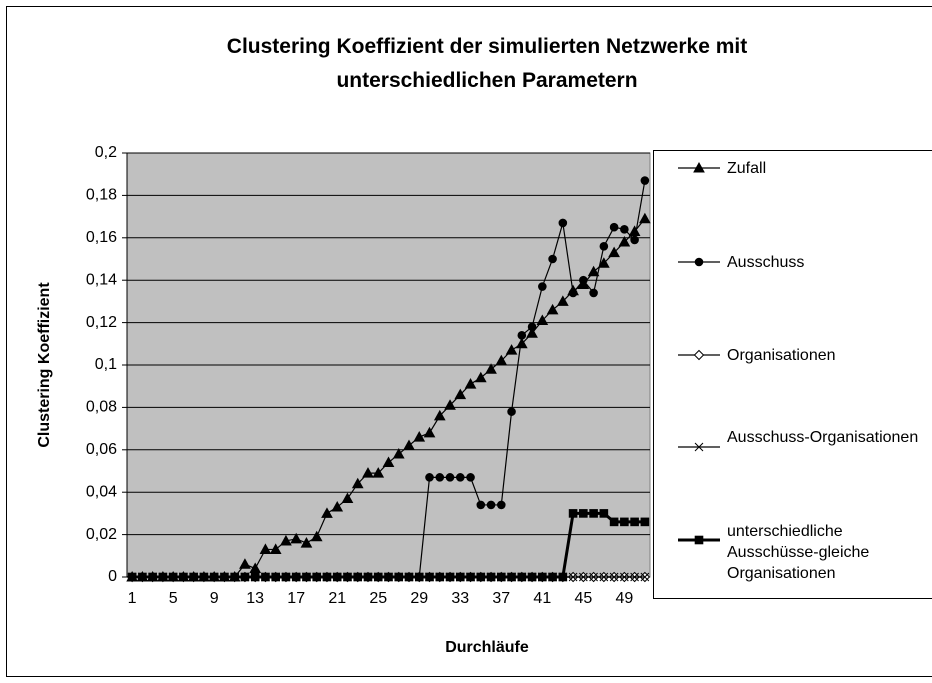 This screenshot has width=932, height=683. What do you see at coordinates (101, 322) in the screenshot?
I see `y-tick-label: 0,12` at bounding box center [101, 322].